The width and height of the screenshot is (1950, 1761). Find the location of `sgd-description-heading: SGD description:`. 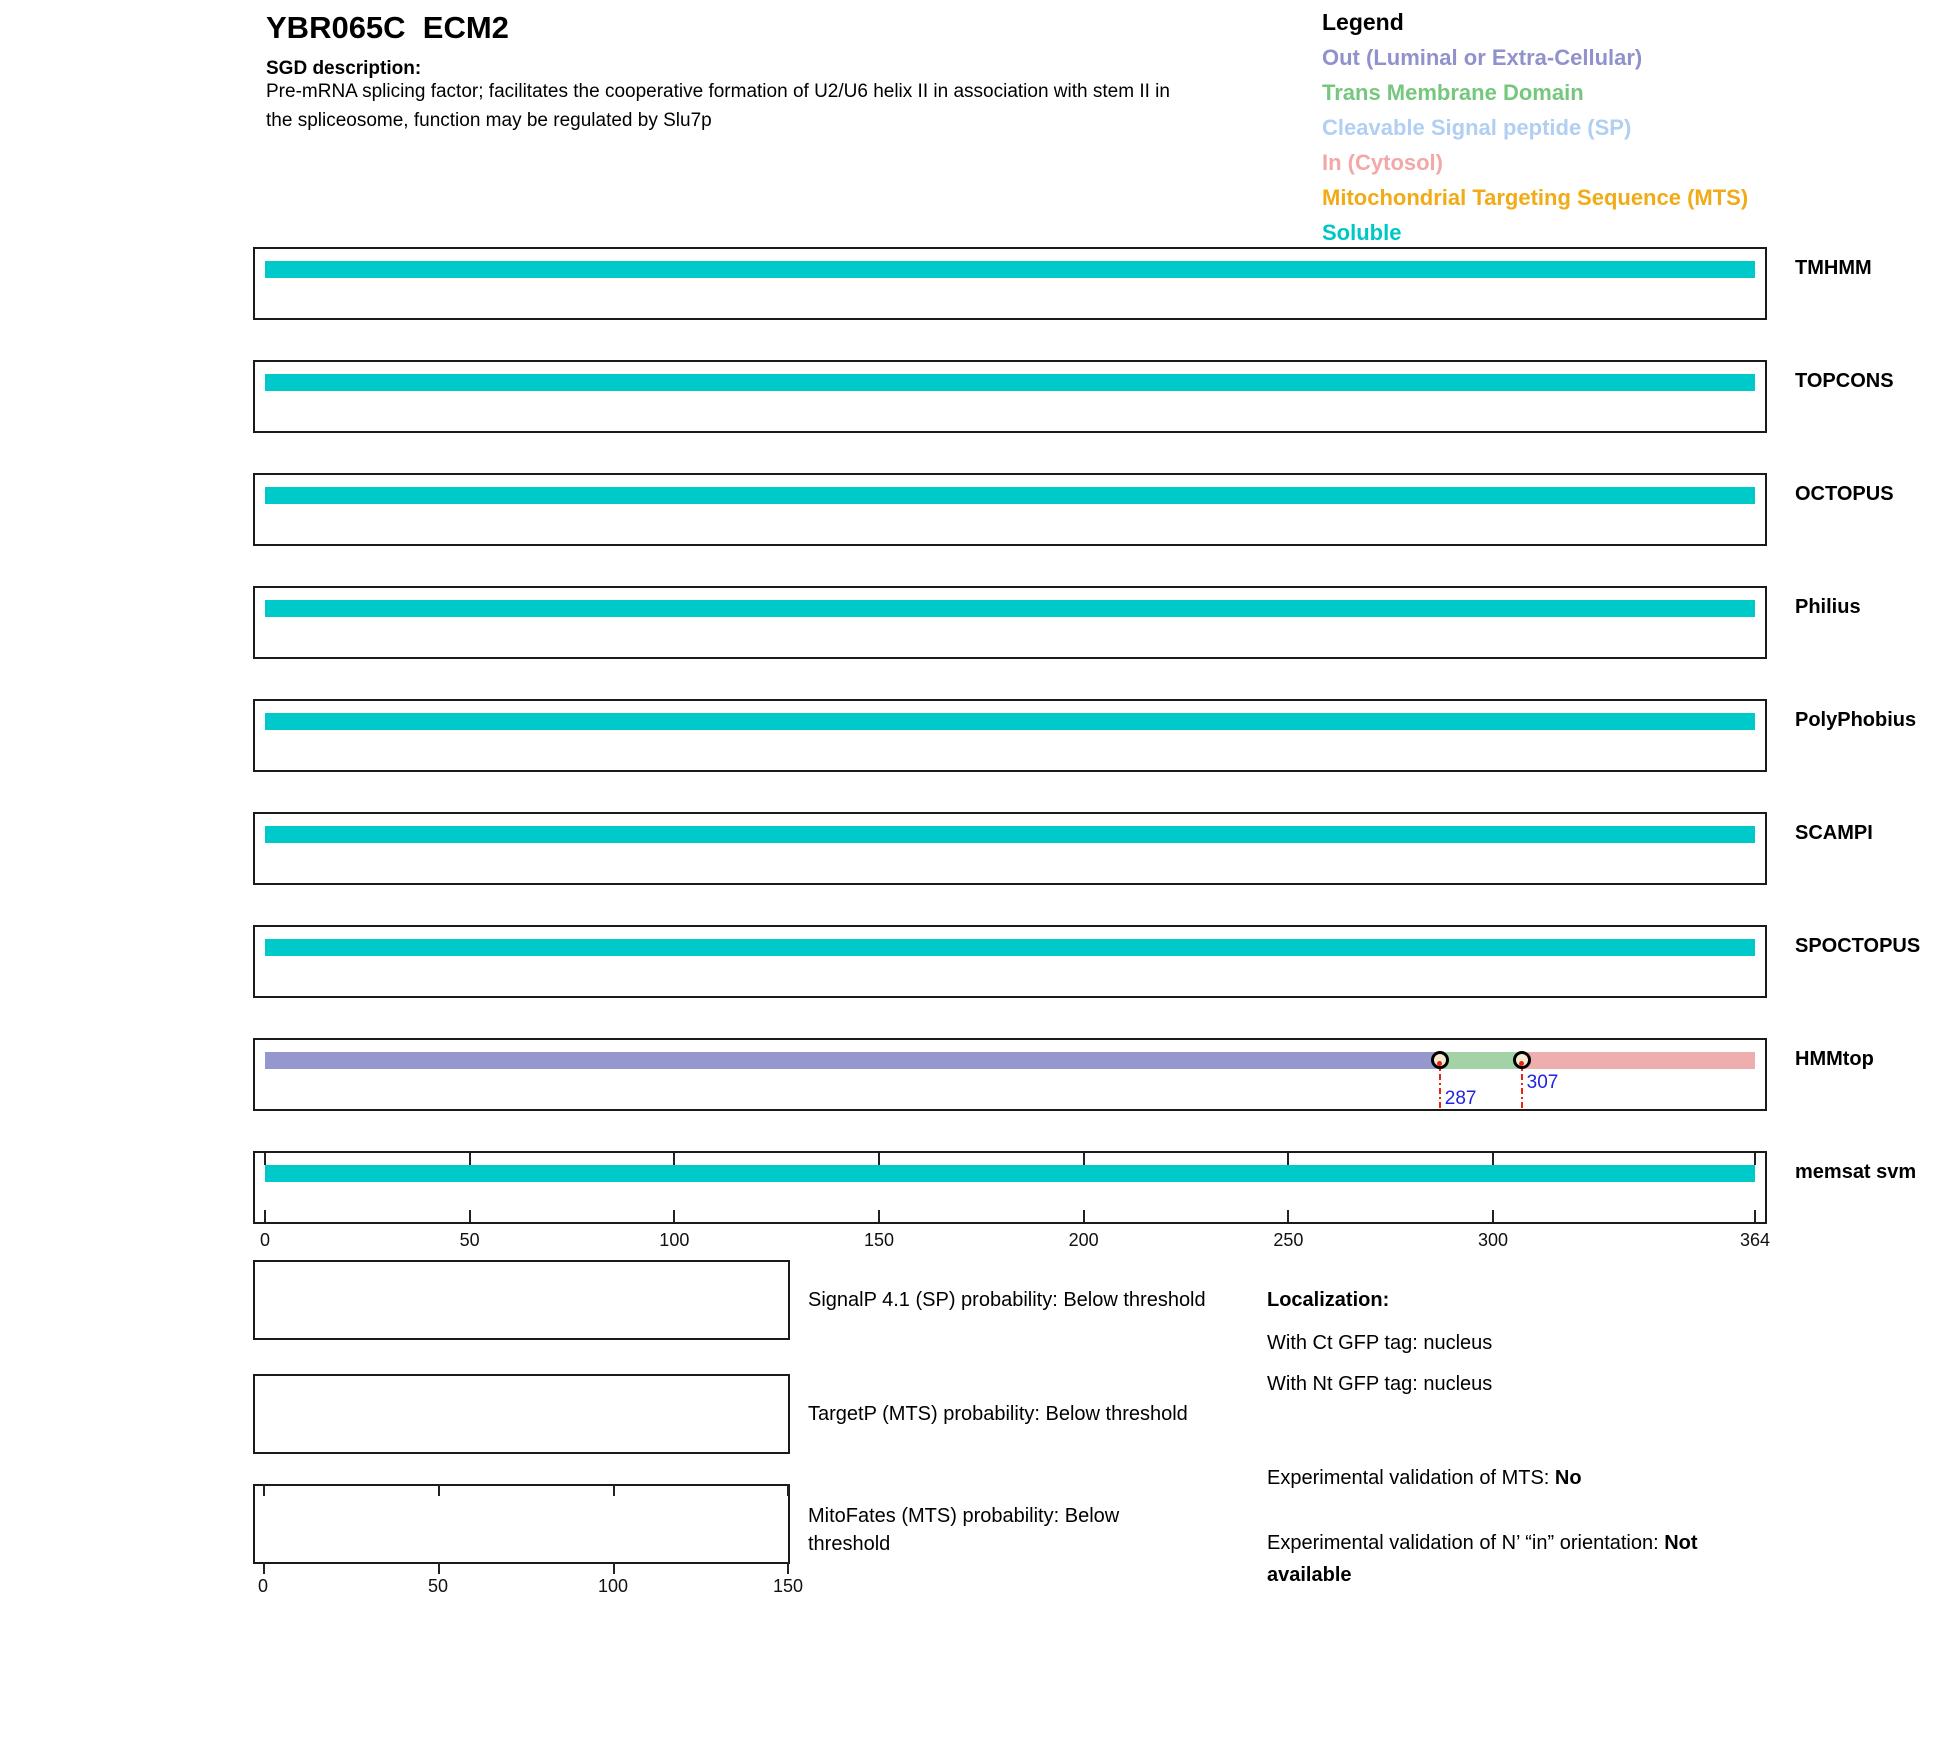

sgd-description-heading: SGD description: is located at coordinates (344, 68).